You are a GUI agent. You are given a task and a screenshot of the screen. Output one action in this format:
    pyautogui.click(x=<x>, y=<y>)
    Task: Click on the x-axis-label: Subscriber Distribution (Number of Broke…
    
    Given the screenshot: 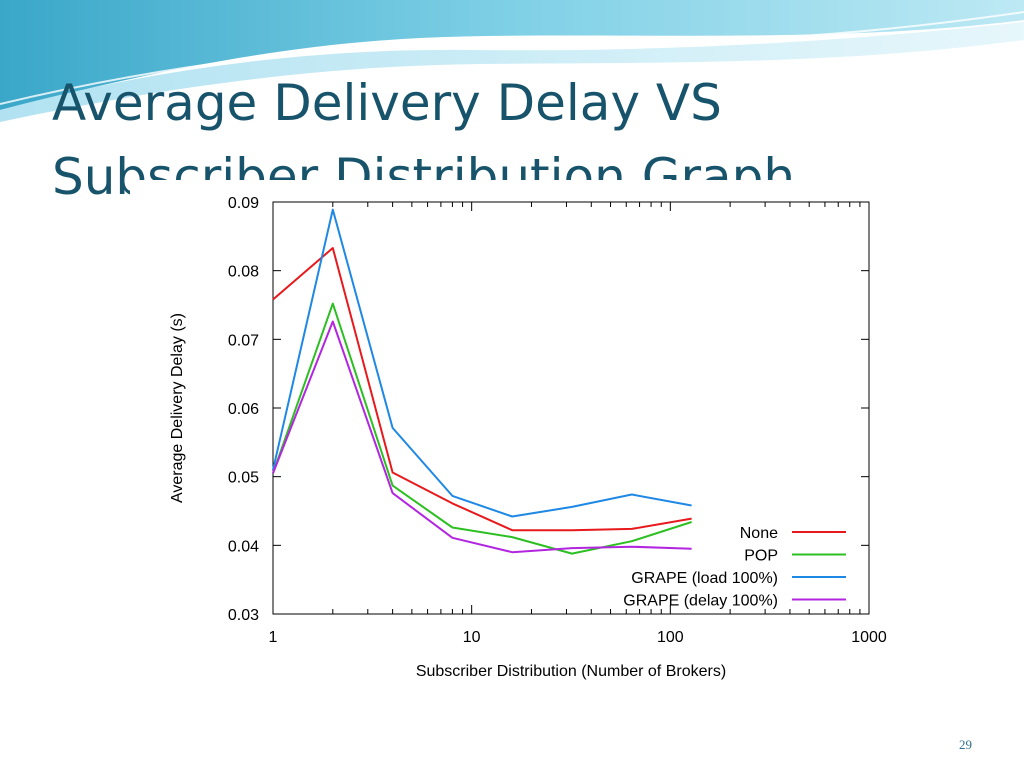 What is the action you would take?
    pyautogui.click(x=571, y=671)
    